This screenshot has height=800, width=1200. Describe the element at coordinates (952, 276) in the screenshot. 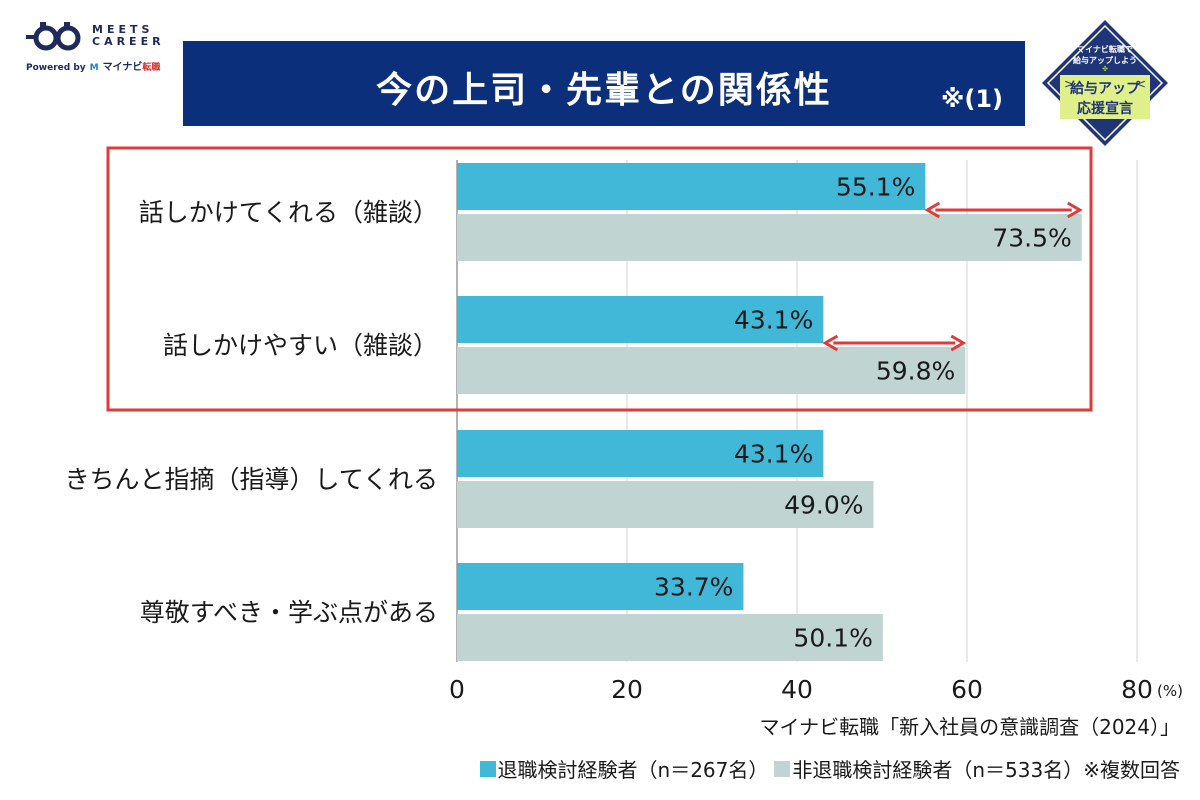

I see `gap-arrows` at that location.